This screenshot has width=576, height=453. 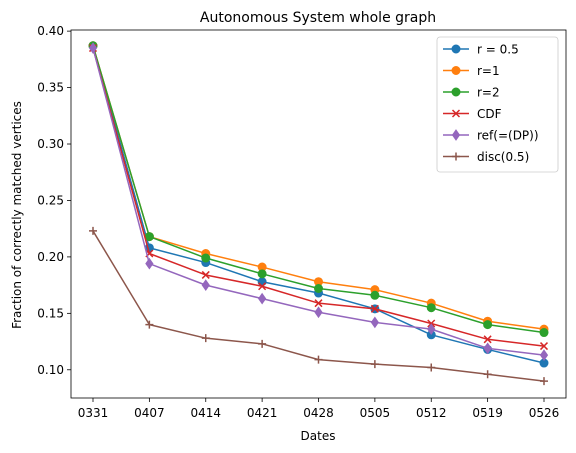 What do you see at coordinates (471, 71) in the screenshot?
I see `legend-item: r=1` at bounding box center [471, 71].